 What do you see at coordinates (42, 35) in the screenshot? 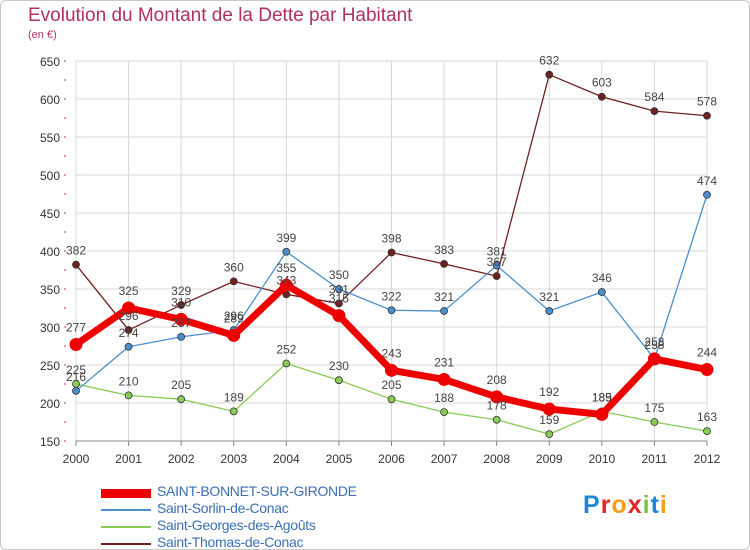
I see `unit-label: (en €)` at bounding box center [42, 35].